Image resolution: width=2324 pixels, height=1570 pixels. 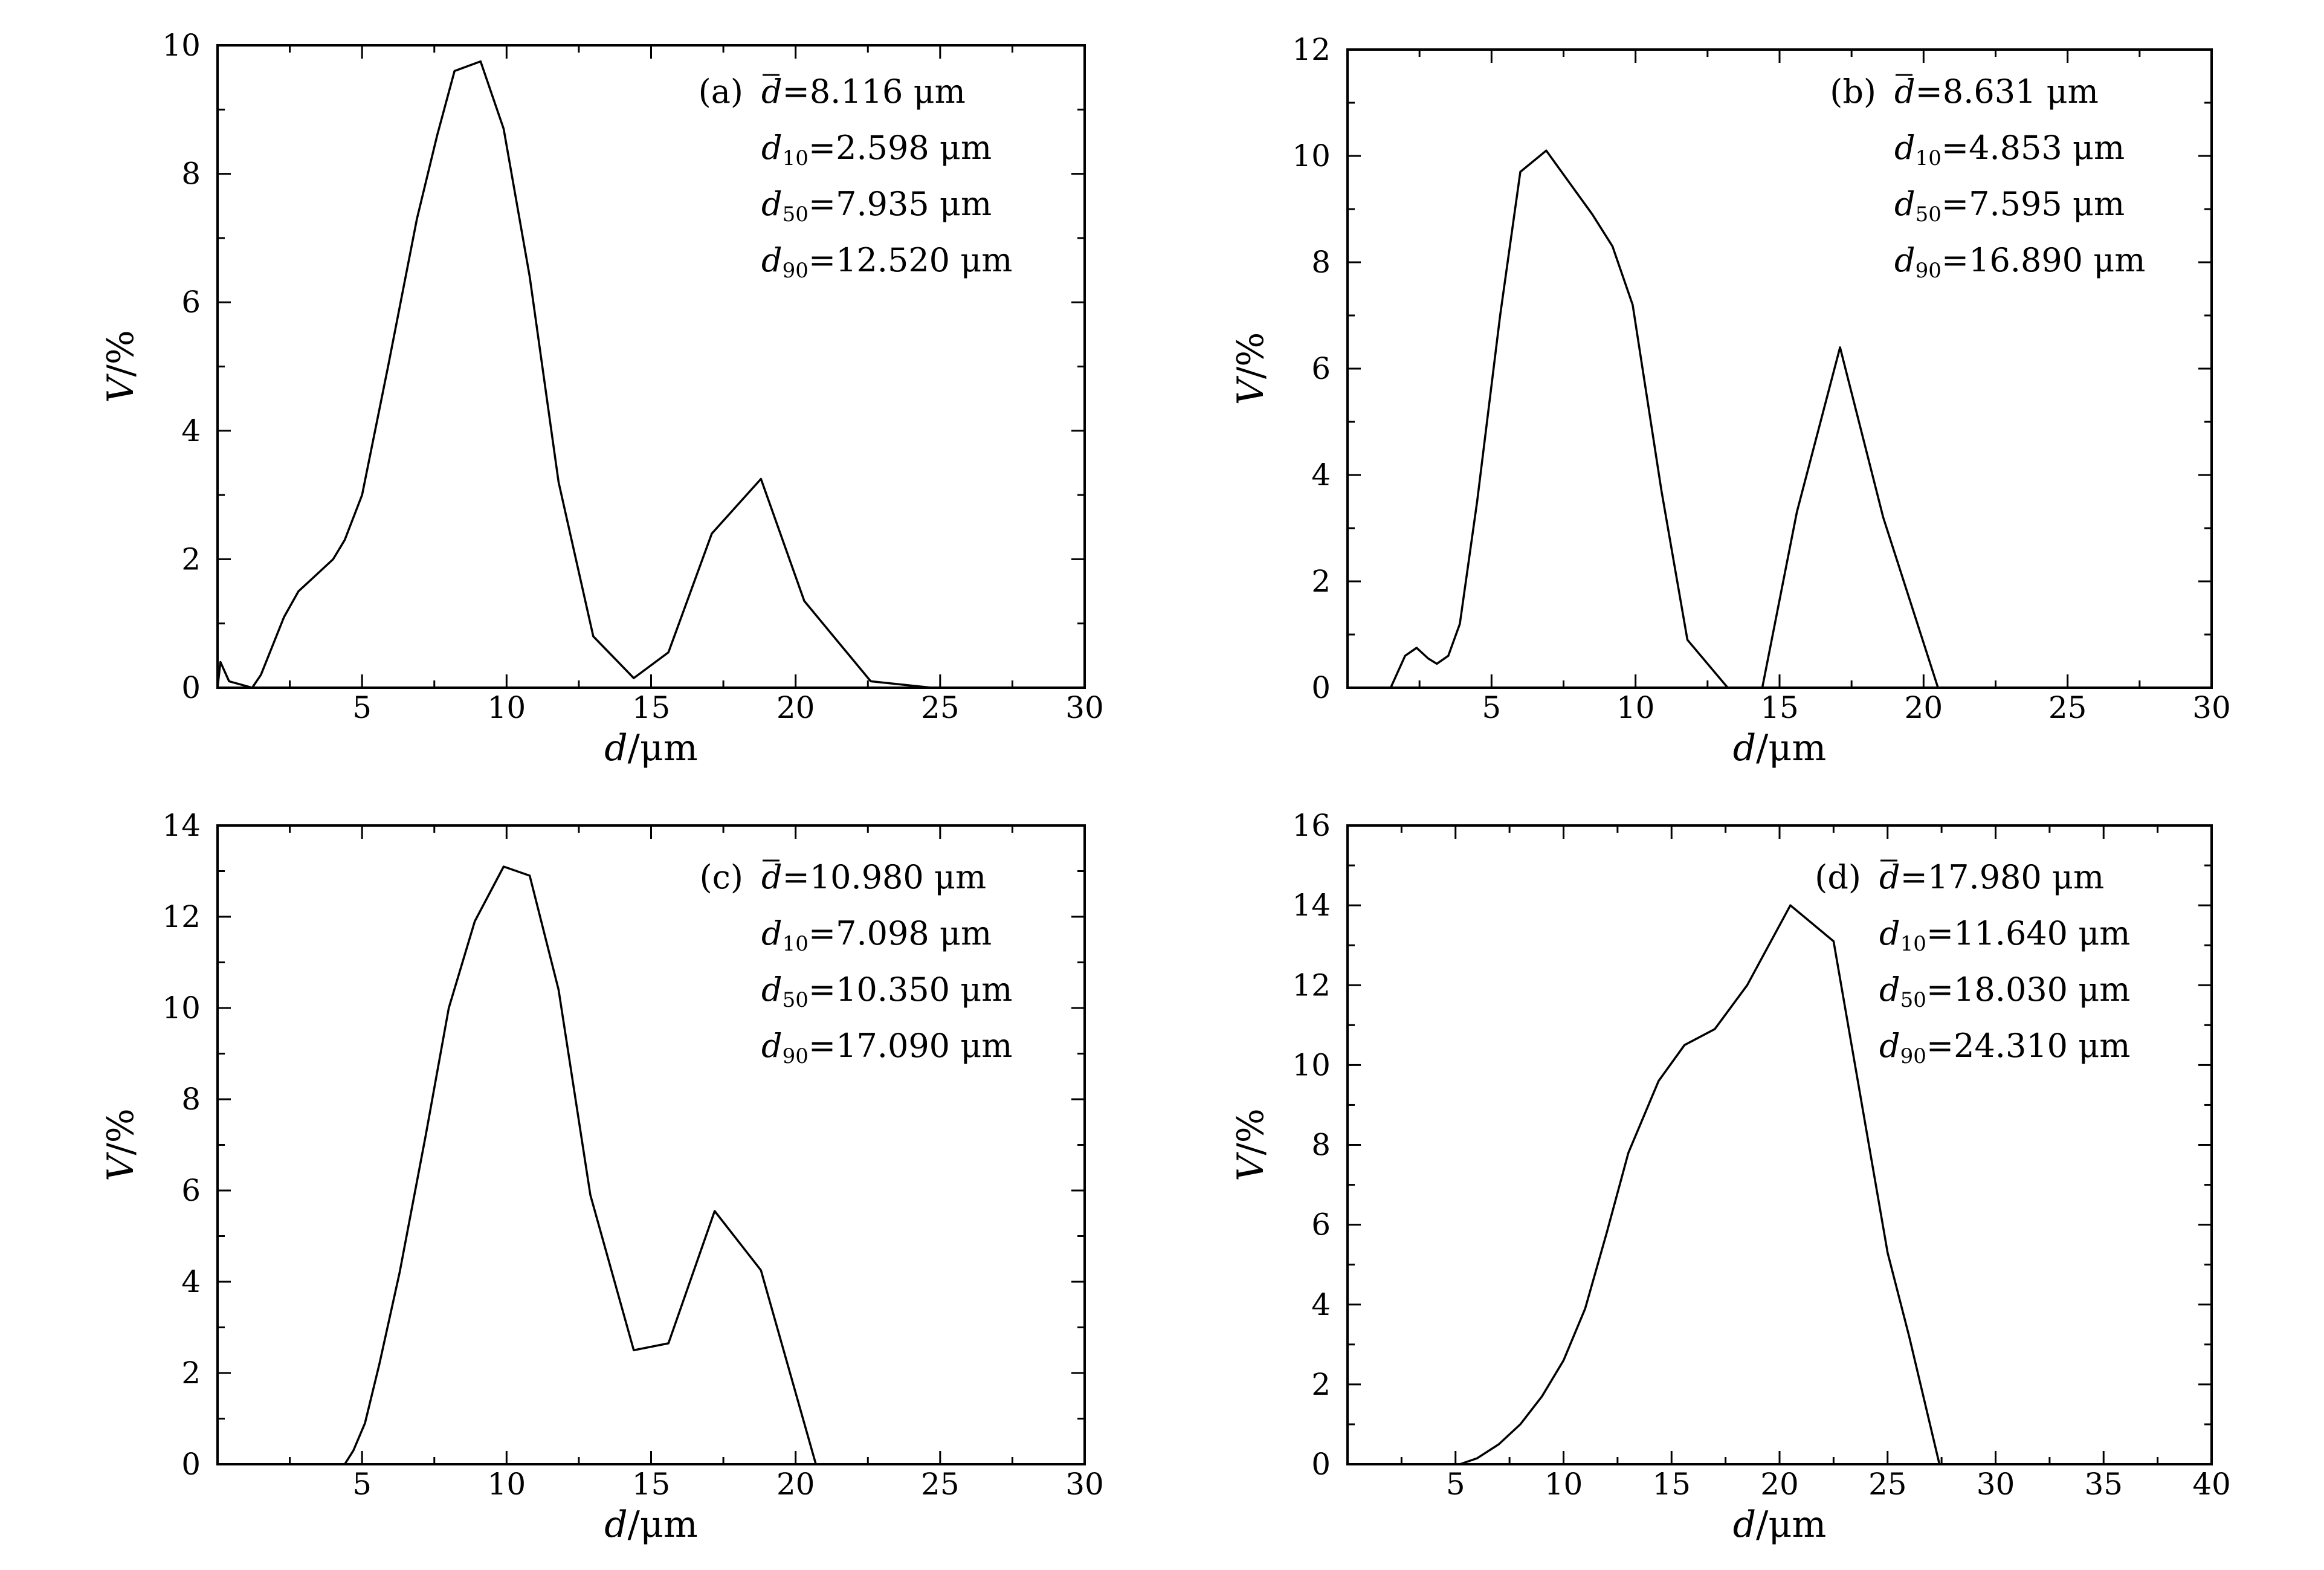 I want to click on stat-annotation: d=8.116 μm, so click(x=863, y=92).